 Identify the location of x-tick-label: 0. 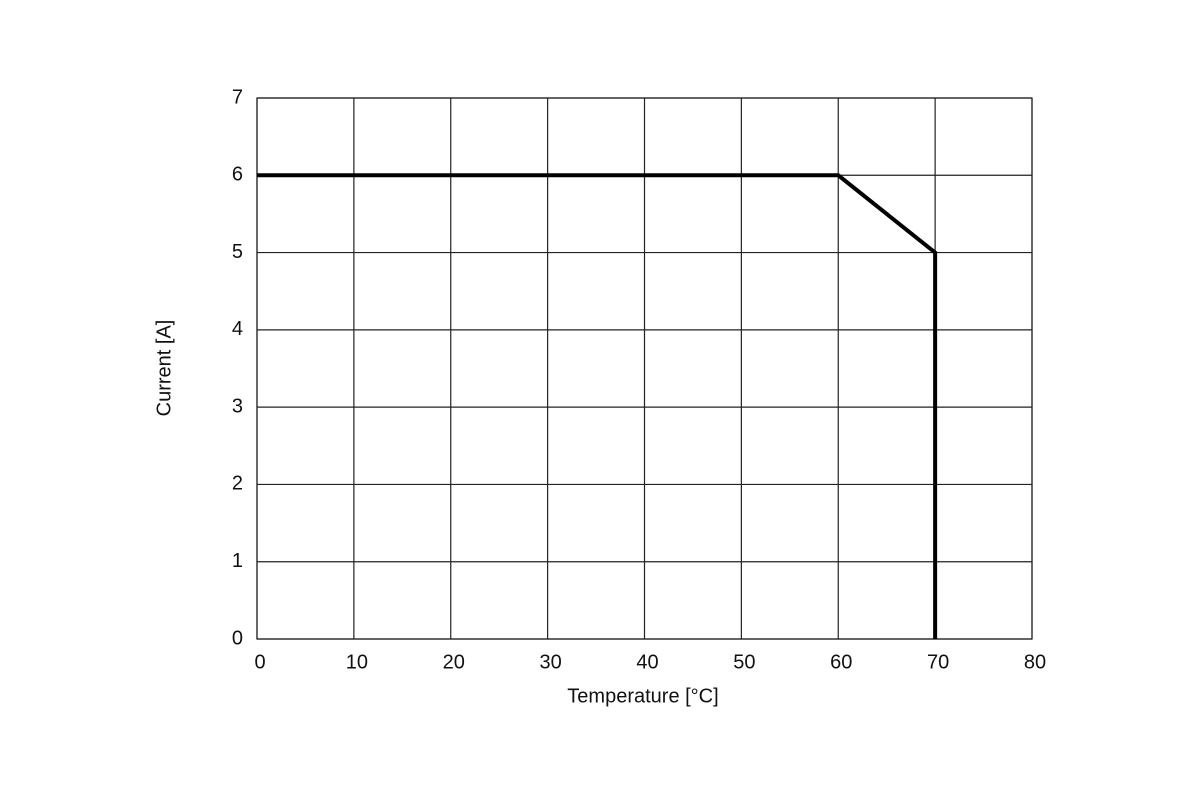
(259, 662).